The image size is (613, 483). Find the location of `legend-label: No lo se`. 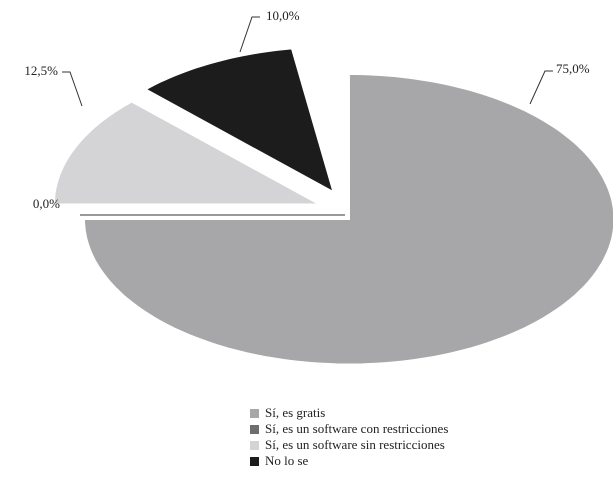

legend-label: No lo se is located at coordinates (287, 460).